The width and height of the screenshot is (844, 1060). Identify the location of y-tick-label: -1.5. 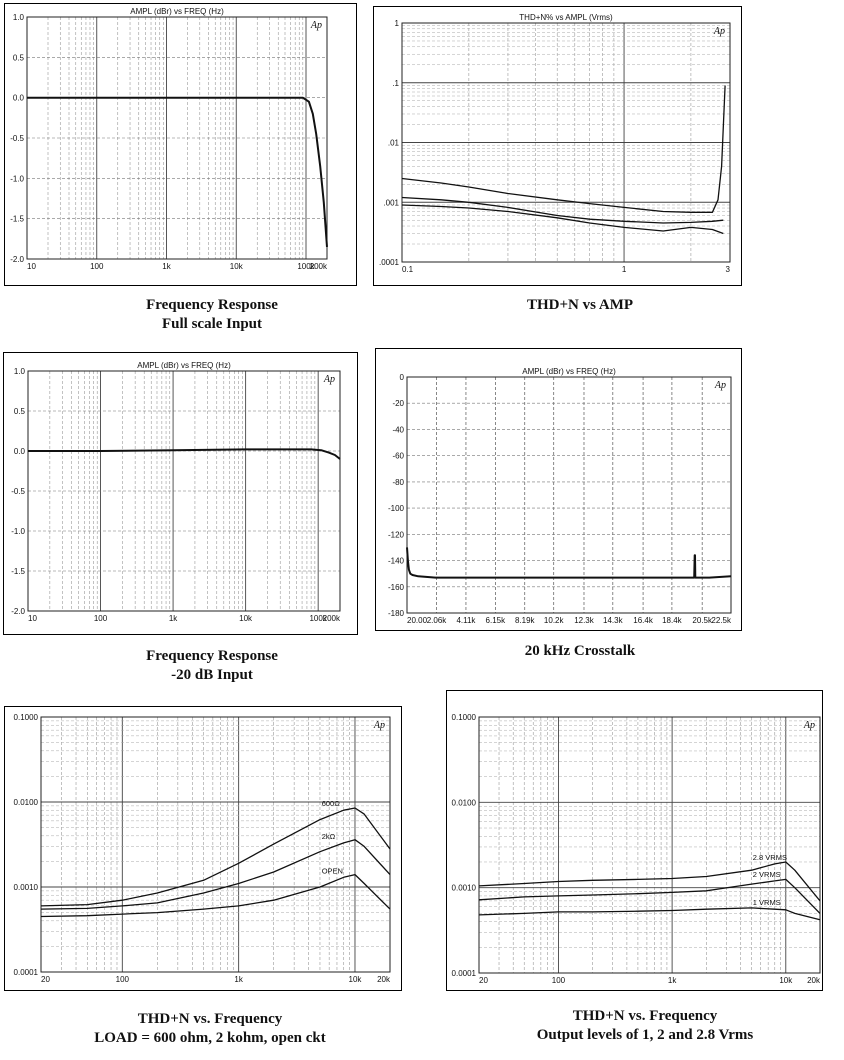
(17, 219).